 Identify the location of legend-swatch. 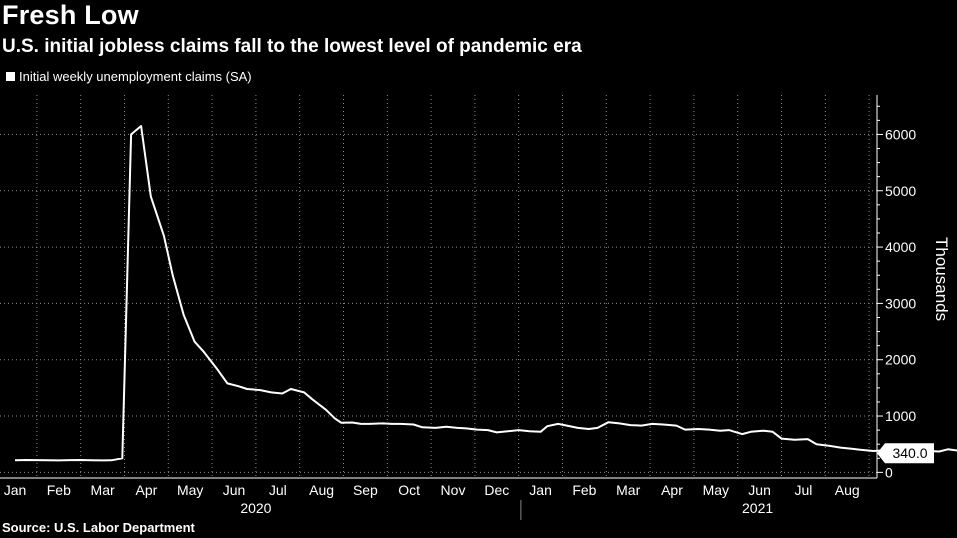
(10, 76).